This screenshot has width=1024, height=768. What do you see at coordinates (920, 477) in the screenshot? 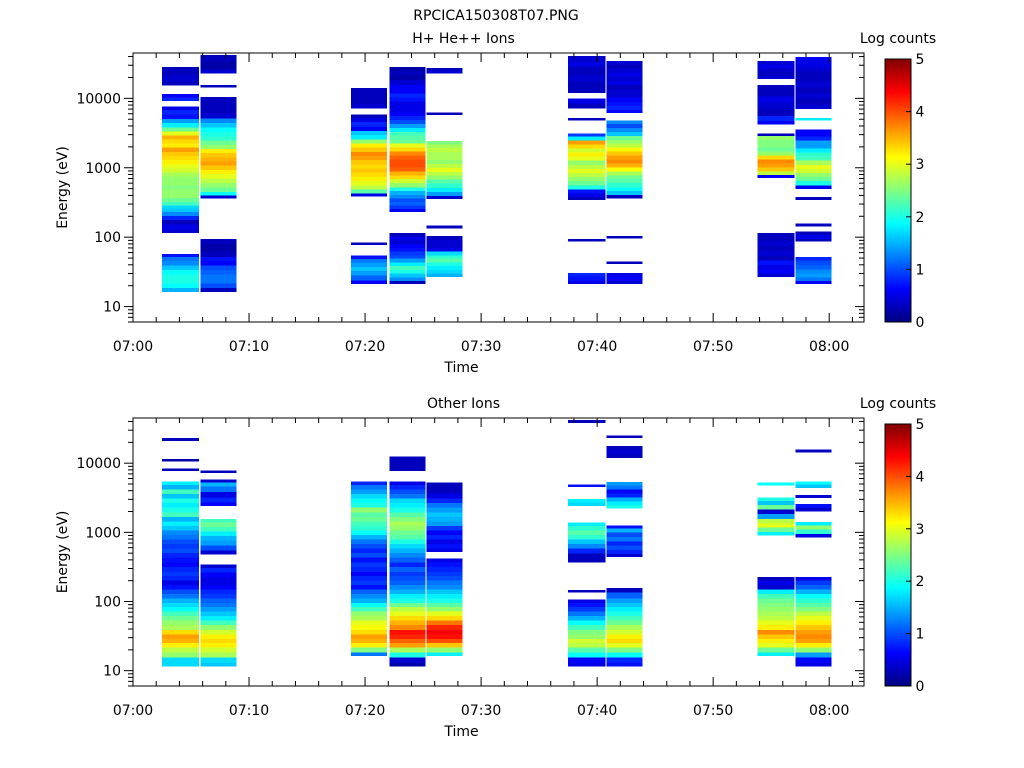
I see `colorbar-tick-label: 4` at bounding box center [920, 477].